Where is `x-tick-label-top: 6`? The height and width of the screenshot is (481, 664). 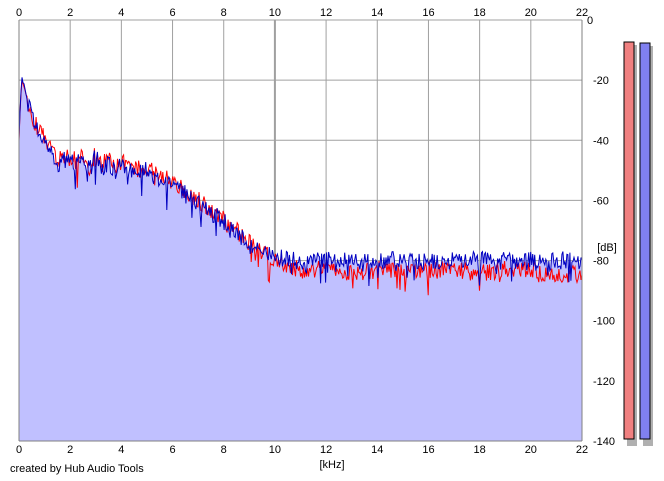
x-tick-label-top: 6 is located at coordinates (172, 13).